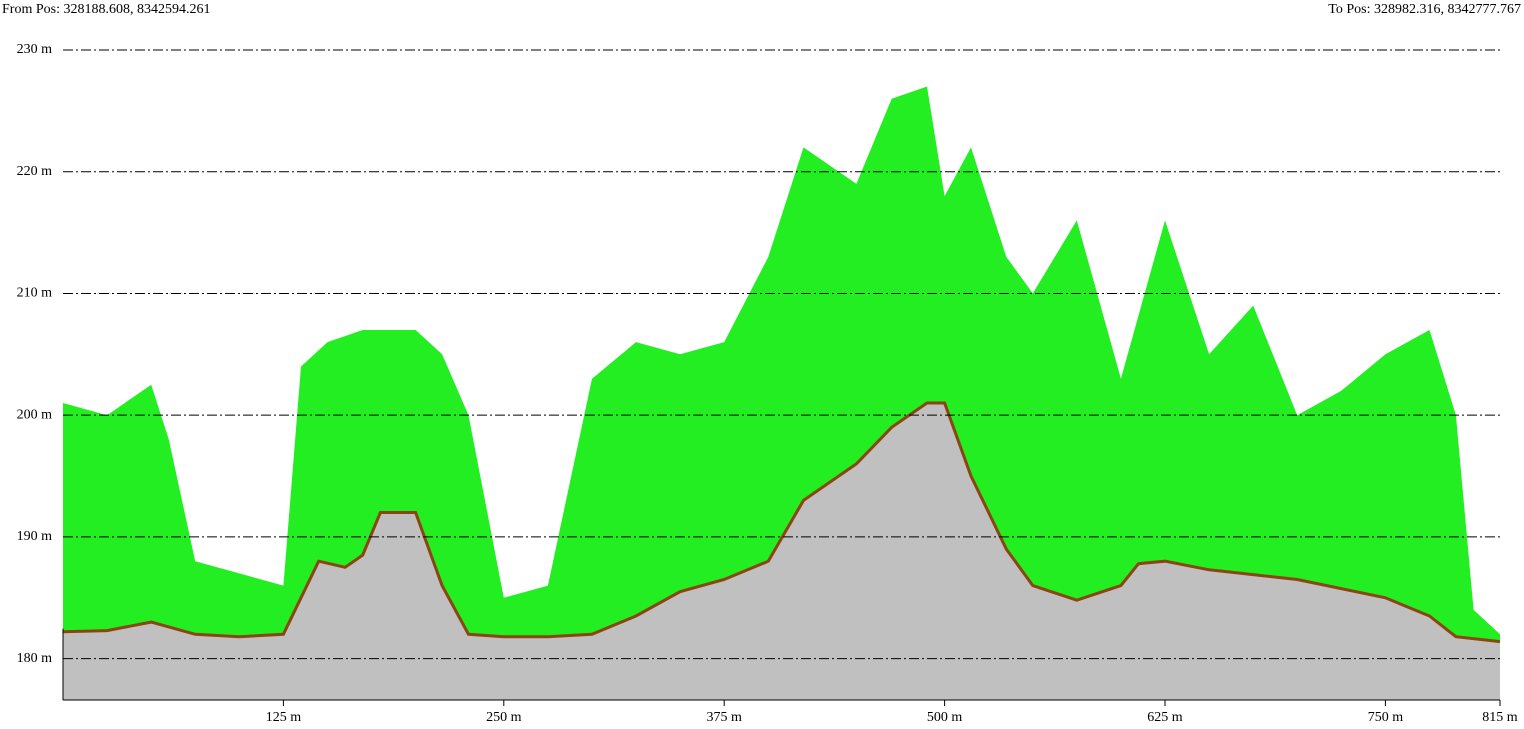 This screenshot has height=729, width=1524. What do you see at coordinates (35, 293) in the screenshot?
I see `y-tick-label: 210 m` at bounding box center [35, 293].